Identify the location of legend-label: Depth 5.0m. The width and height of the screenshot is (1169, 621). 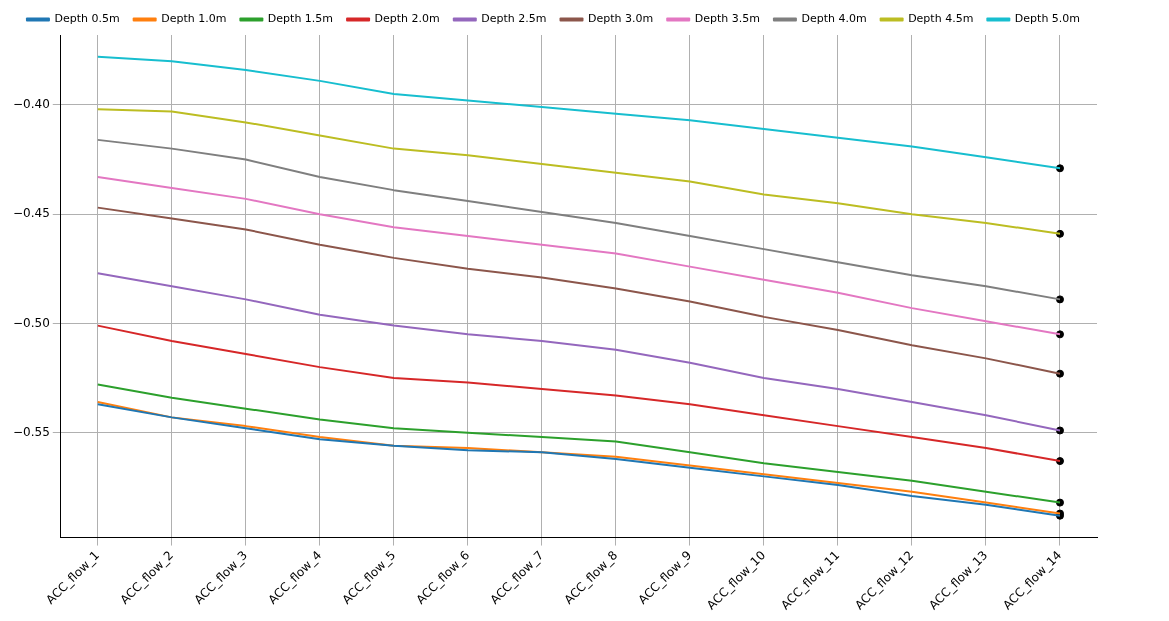
(1047, 19).